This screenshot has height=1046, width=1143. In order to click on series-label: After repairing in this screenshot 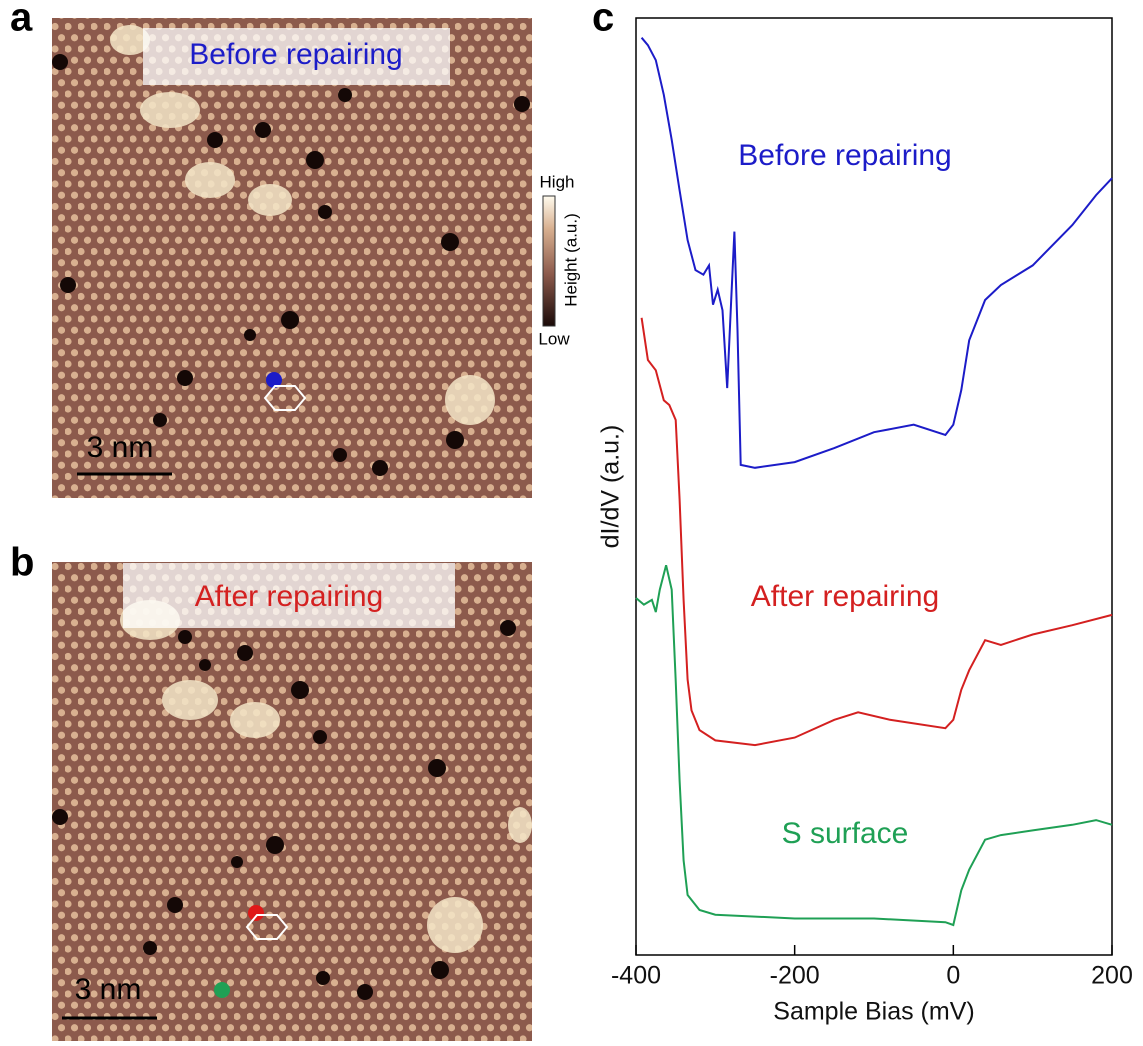, I will do `click(845, 596)`.